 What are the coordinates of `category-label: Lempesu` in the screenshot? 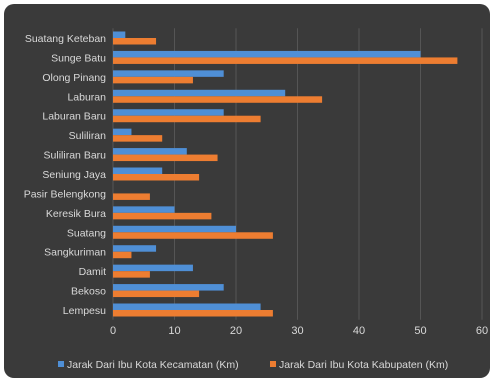 It's located at (84, 311).